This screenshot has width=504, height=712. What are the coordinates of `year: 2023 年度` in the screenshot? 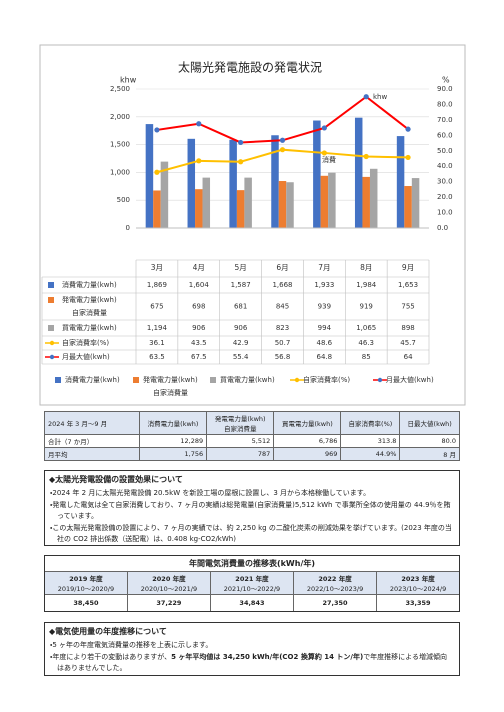 It's located at (418, 579).